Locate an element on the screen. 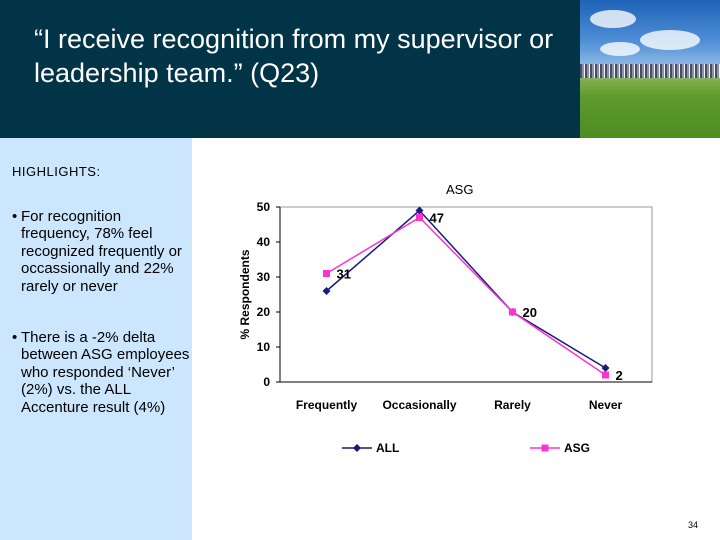  x-tick-label: Occasionally is located at coordinates (419, 405).